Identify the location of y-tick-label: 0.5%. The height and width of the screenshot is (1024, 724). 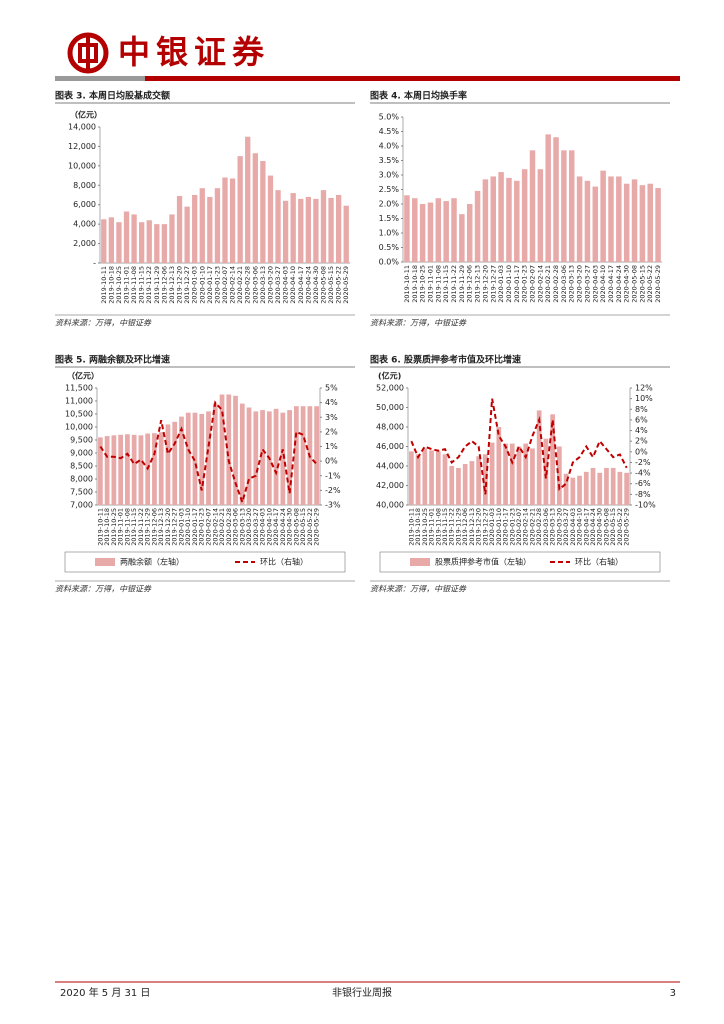
(389, 247).